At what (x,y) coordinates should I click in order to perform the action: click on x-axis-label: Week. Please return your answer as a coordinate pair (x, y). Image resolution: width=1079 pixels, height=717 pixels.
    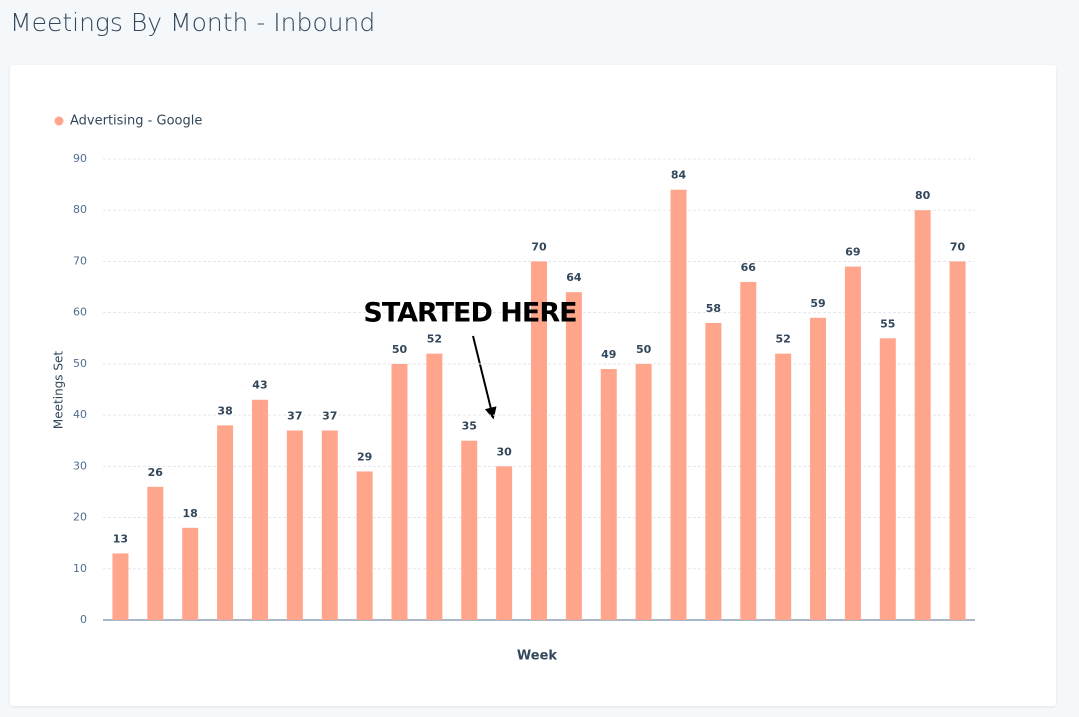
    Looking at the image, I should click on (537, 656).